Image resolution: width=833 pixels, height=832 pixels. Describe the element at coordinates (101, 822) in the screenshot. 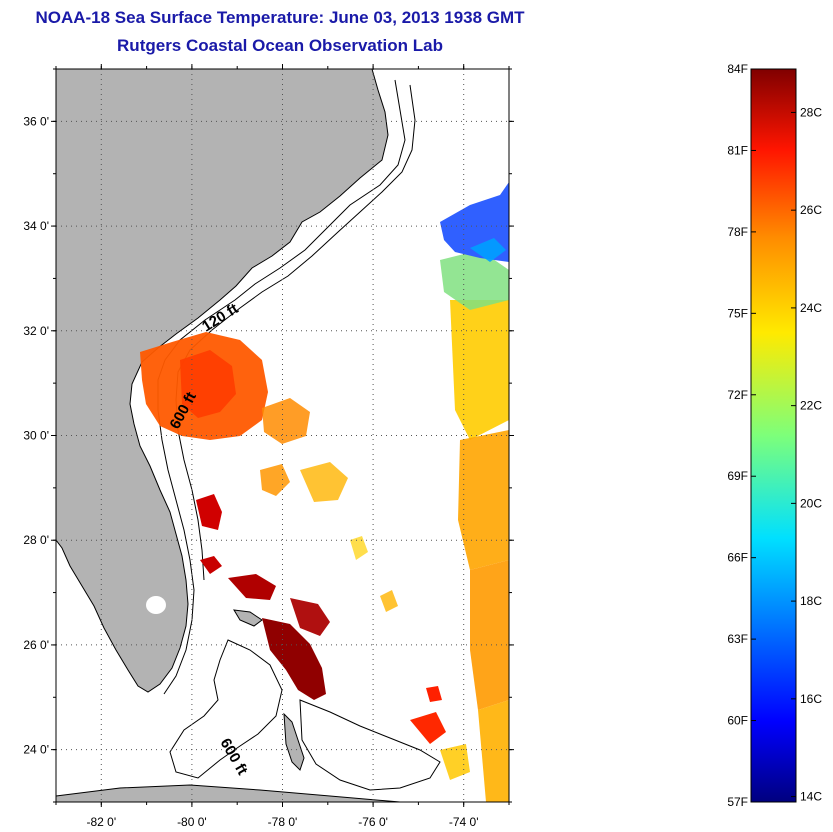

I see `lon-tick-label: -82 0'` at that location.